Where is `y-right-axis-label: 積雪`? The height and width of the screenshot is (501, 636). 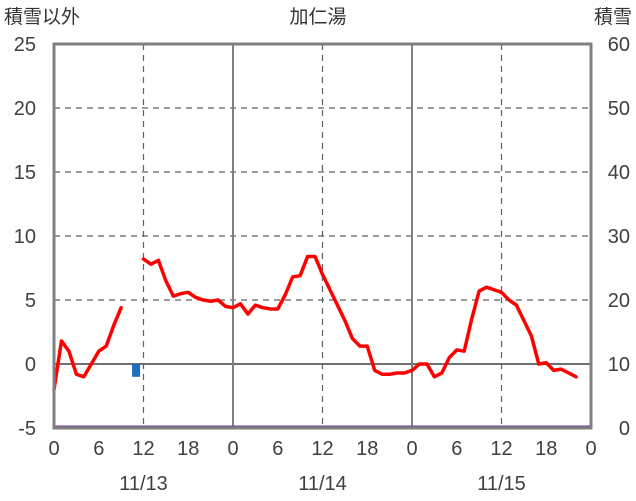
y-right-axis-label: 積雪 is located at coordinates (613, 17).